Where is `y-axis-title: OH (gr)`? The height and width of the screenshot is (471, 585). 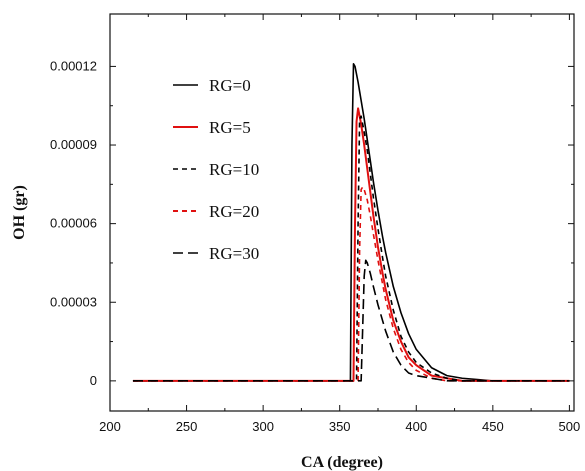 y-axis-title: OH (gr) is located at coordinates (19, 212).